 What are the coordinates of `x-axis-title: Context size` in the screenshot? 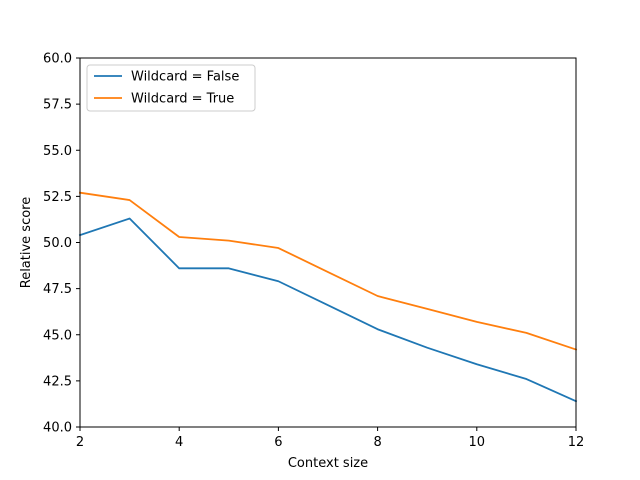 It's located at (328, 463).